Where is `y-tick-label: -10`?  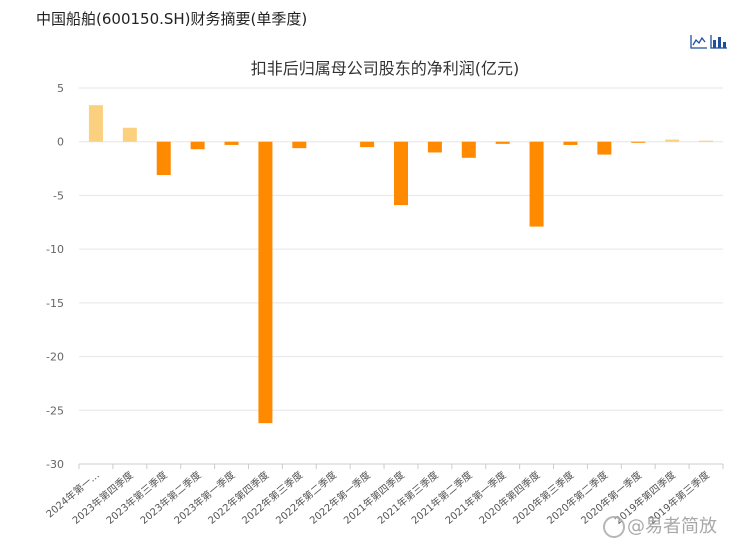
y-tick-label: -10 is located at coordinates (55, 249).